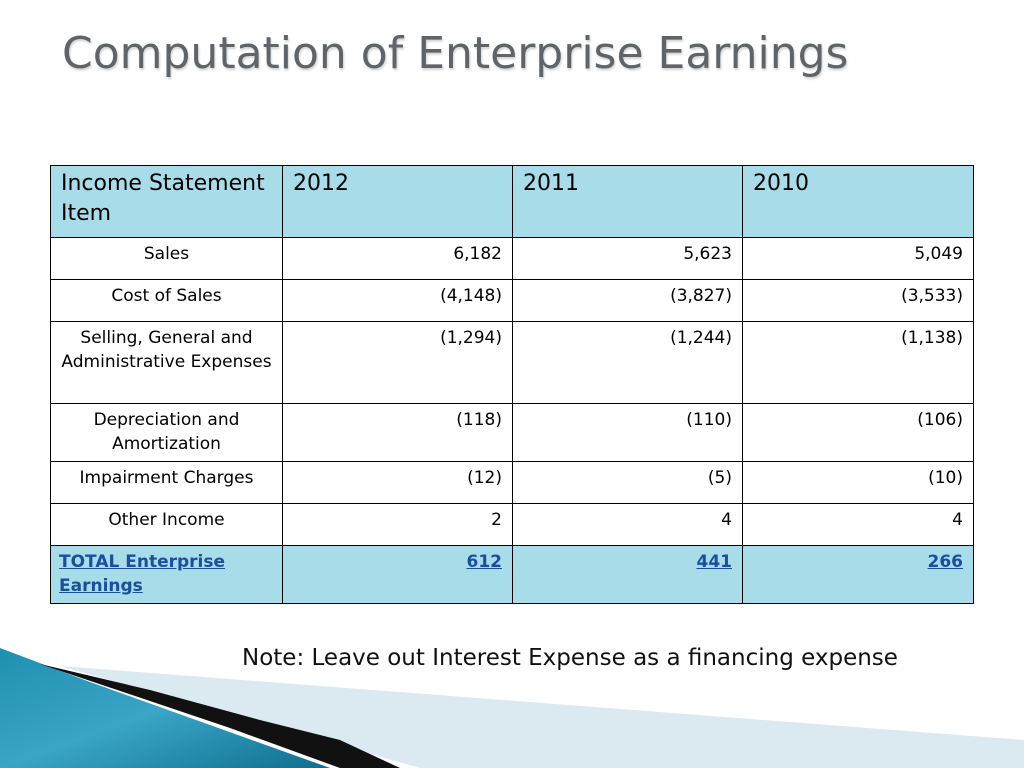 The image size is (1024, 768). Describe the element at coordinates (627, 300) in the screenshot. I see `table-cell: (3,827)` at that location.